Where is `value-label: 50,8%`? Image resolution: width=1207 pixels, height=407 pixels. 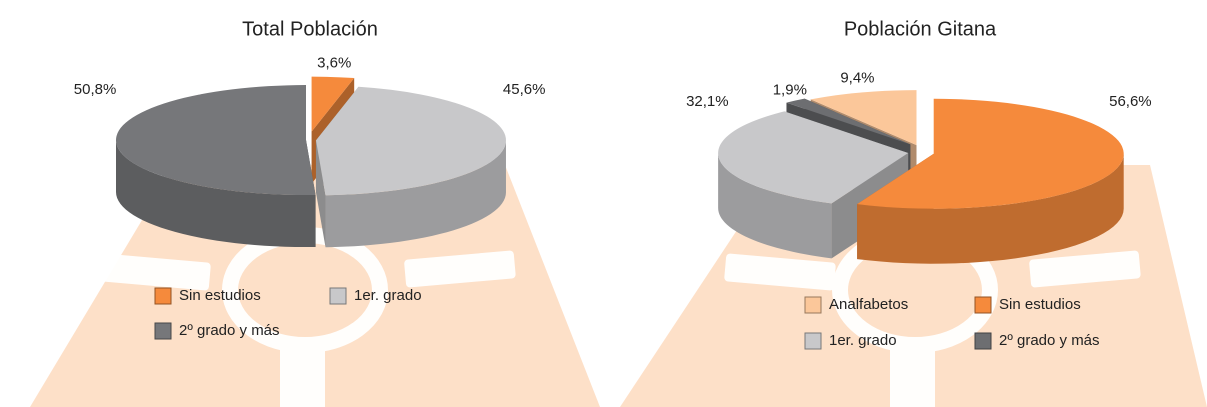
value-label: 50,8% is located at coordinates (95, 89).